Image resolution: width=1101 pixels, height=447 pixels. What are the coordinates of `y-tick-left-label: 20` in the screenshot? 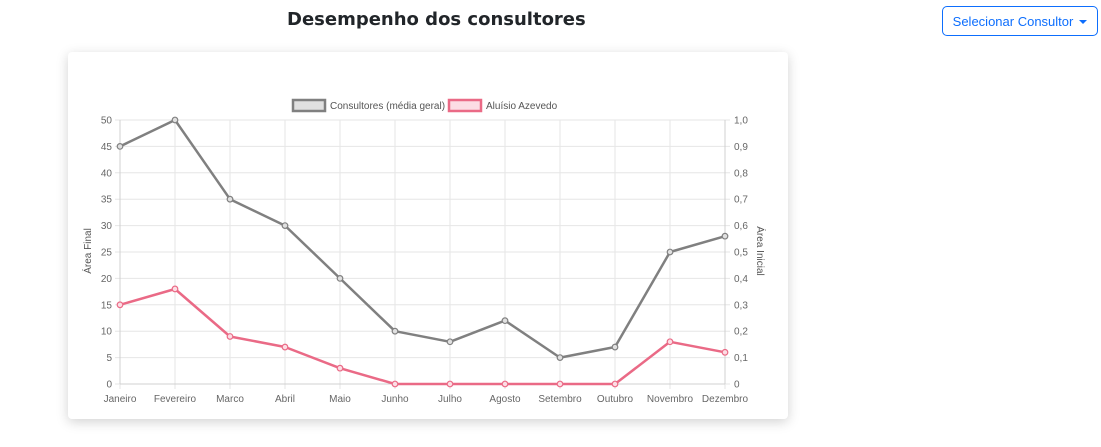 It's located at (107, 279).